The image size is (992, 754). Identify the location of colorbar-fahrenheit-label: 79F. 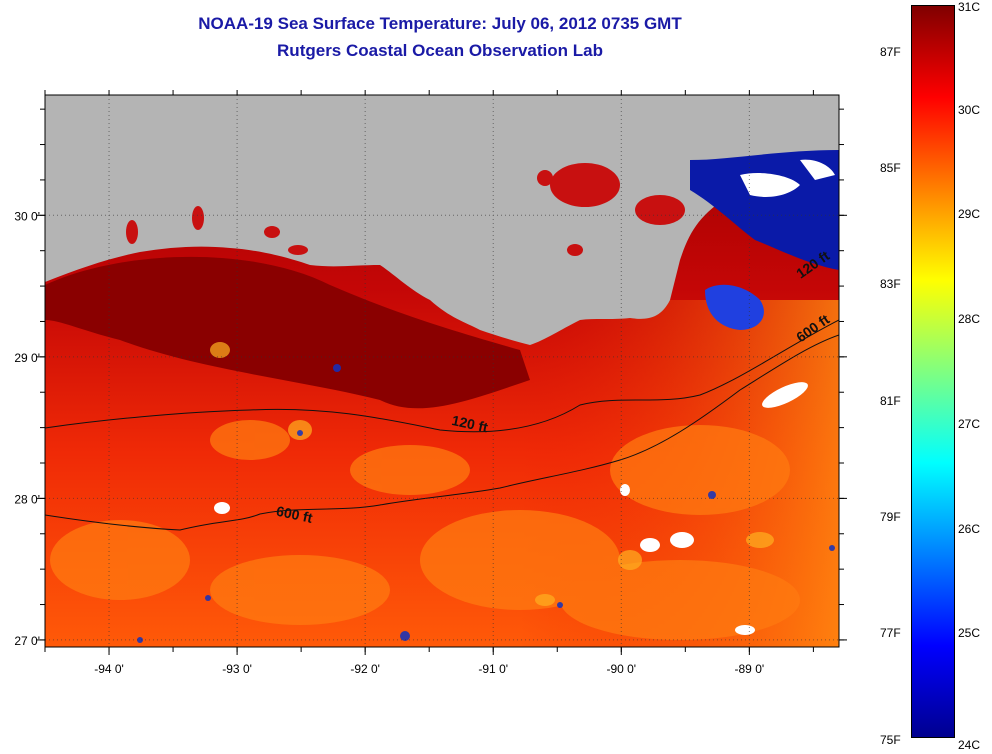
(890, 516).